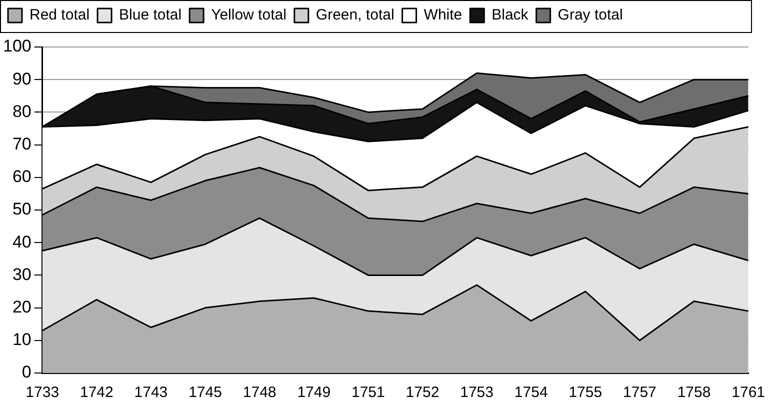 Image resolution: width=768 pixels, height=405 pixels. What do you see at coordinates (355, 15) in the screenshot?
I see `legend-label: Green, total` at bounding box center [355, 15].